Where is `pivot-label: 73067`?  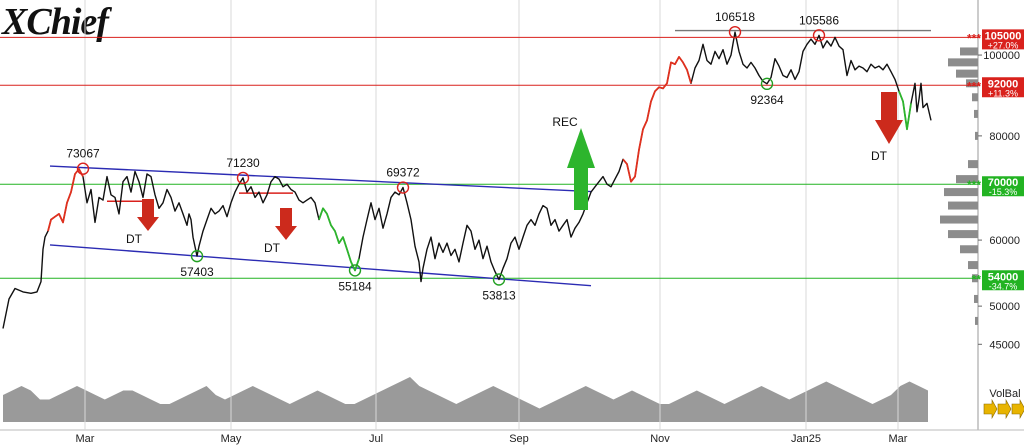 pivot-label: 73067 is located at coordinates (83, 154).